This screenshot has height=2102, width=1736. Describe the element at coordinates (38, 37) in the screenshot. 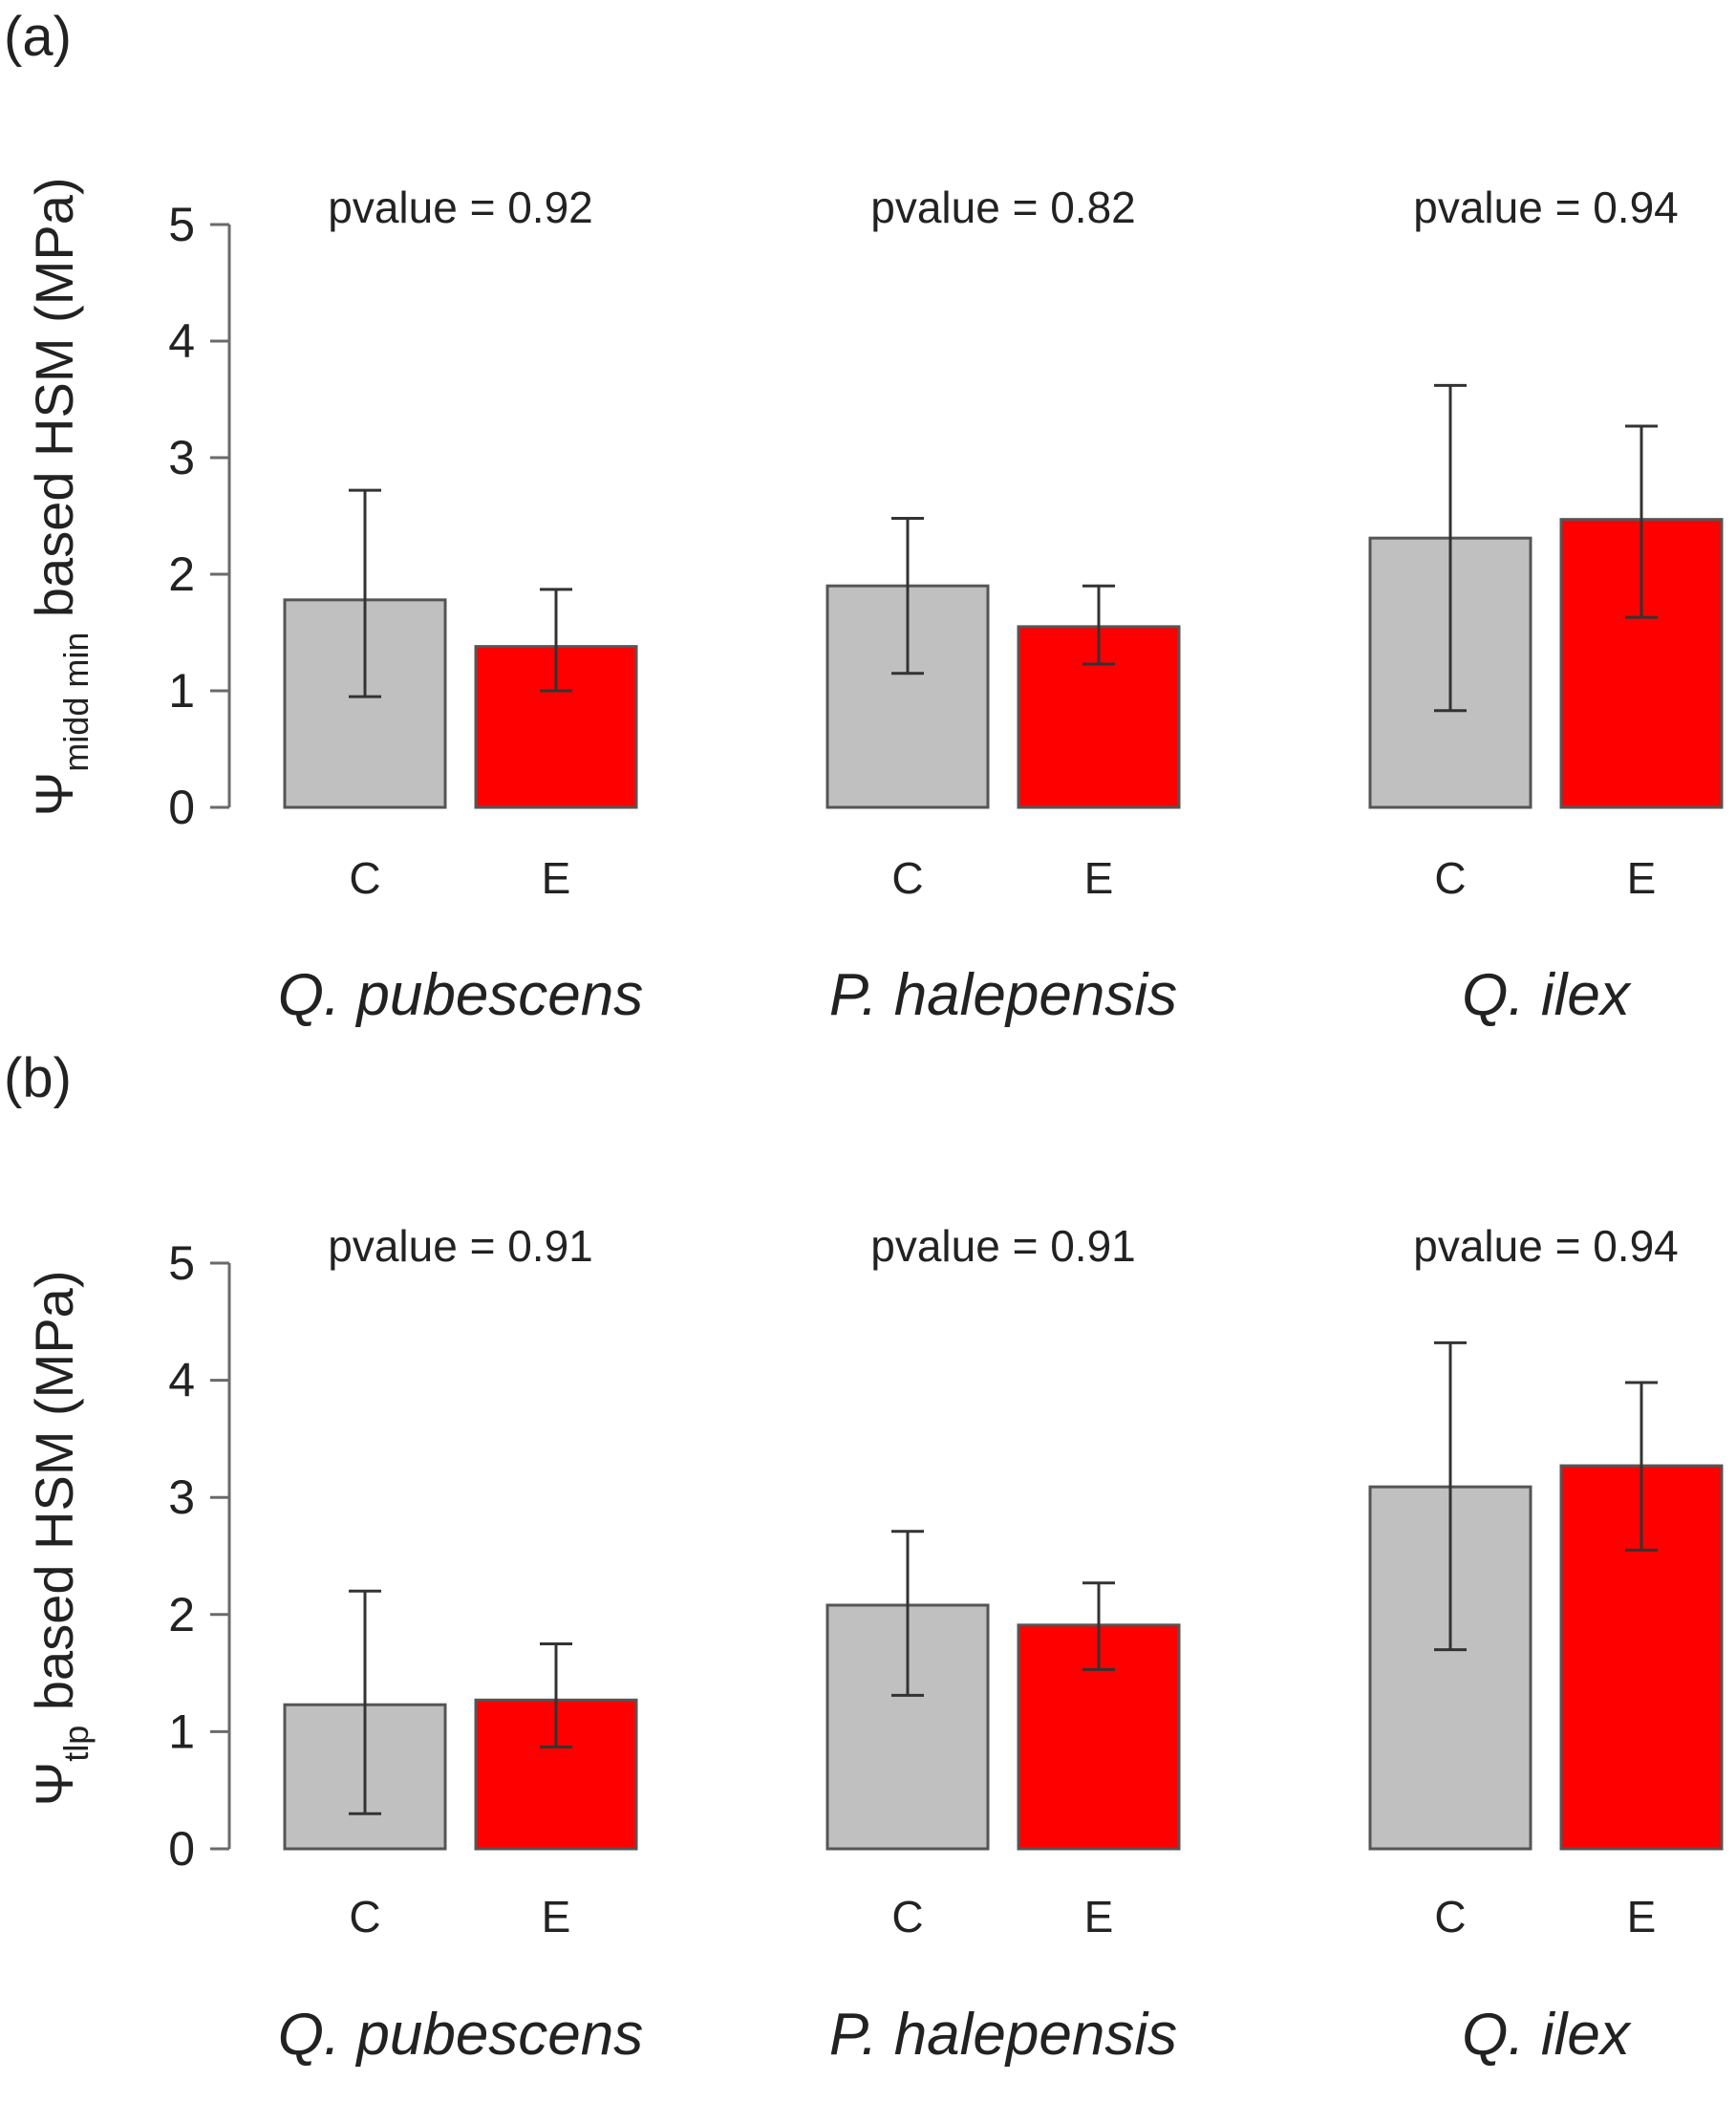

I see `panel-label: (a)` at that location.